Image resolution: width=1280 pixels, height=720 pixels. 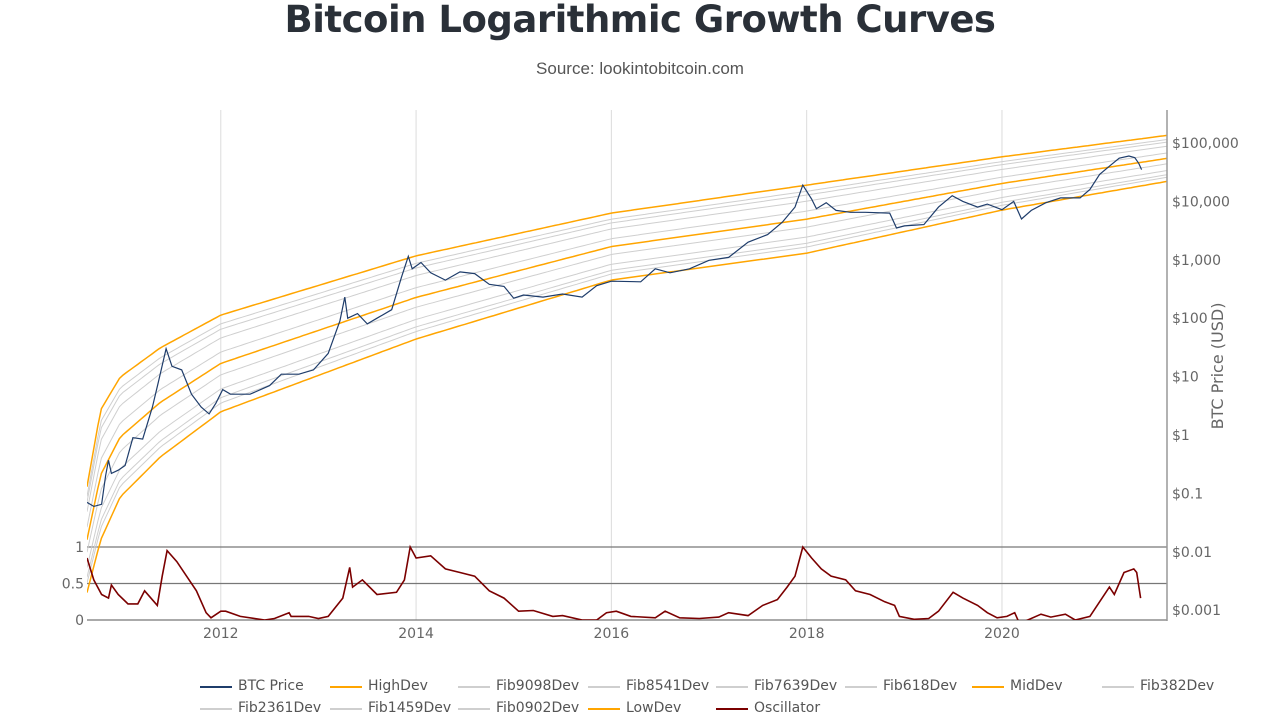 What do you see at coordinates (1217, 366) in the screenshot?
I see `y-axis-title: BTC Price (USD)` at bounding box center [1217, 366].